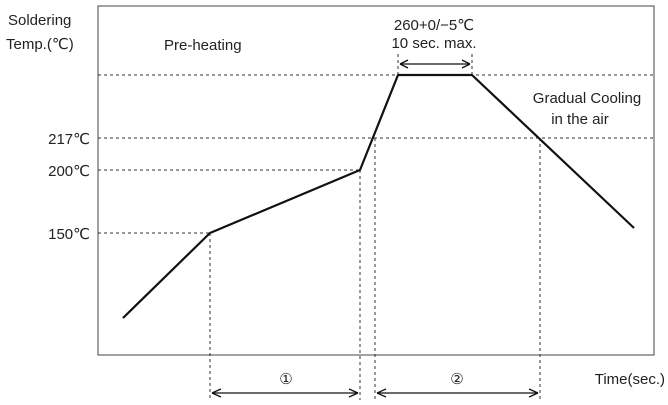 This screenshot has width=668, height=405. I want to click on cooling-label-line1: Gradual Cooling, so click(587, 98).